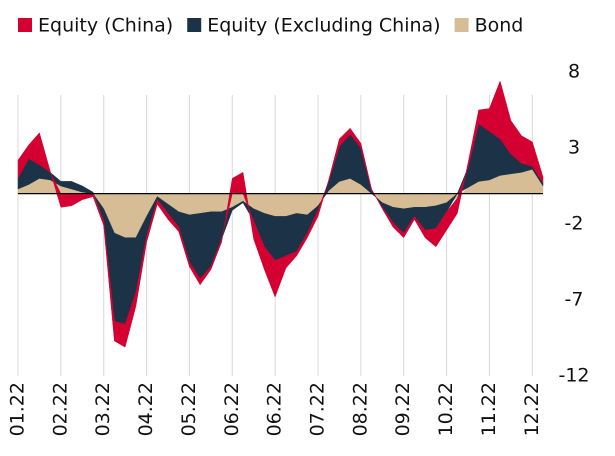  Describe the element at coordinates (105, 26) in the screenshot. I see `legend-label: Equity (China)` at that location.